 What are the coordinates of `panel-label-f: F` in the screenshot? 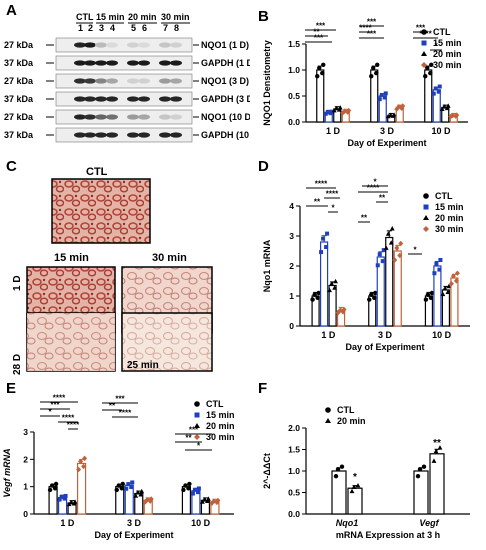 It's located at (263, 388).